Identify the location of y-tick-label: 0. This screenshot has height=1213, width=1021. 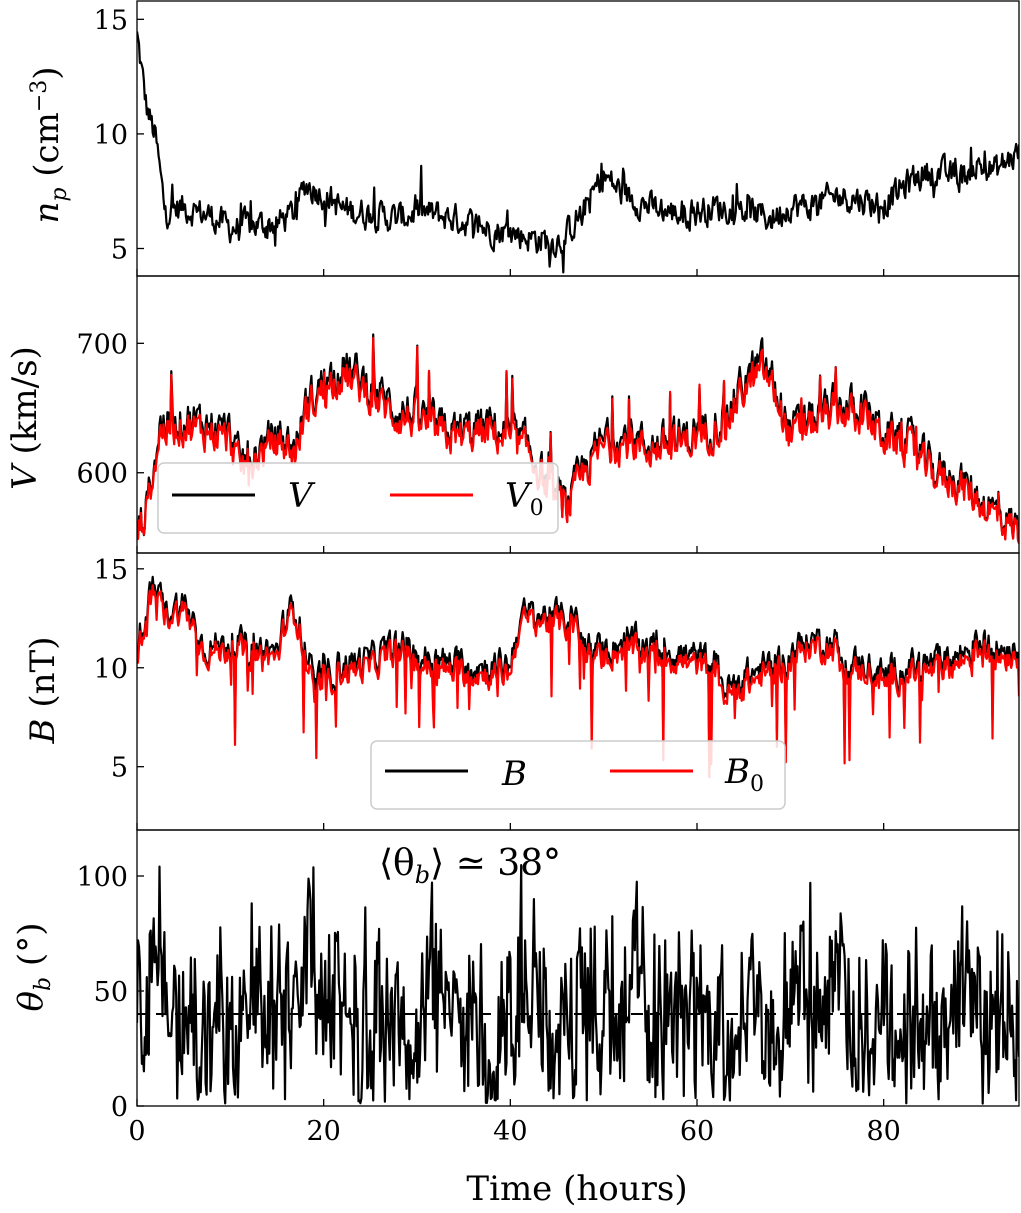
(119, 1107).